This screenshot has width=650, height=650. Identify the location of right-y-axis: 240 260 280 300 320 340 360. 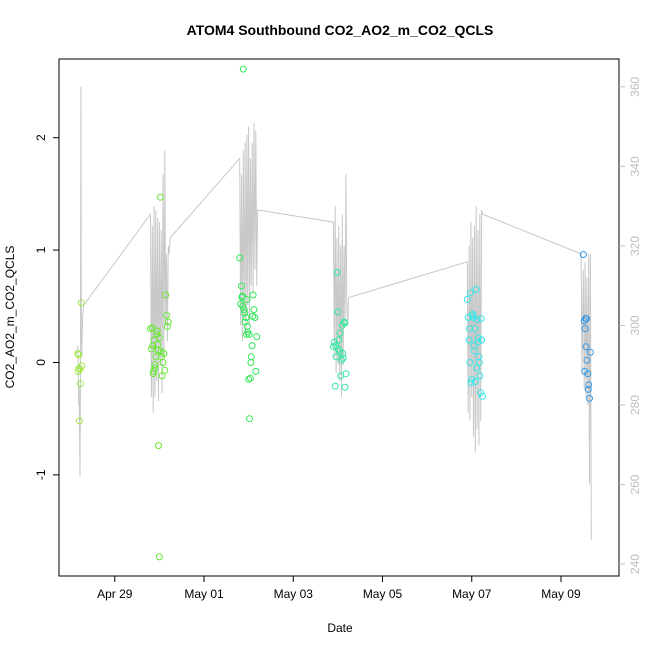
(630, 325).